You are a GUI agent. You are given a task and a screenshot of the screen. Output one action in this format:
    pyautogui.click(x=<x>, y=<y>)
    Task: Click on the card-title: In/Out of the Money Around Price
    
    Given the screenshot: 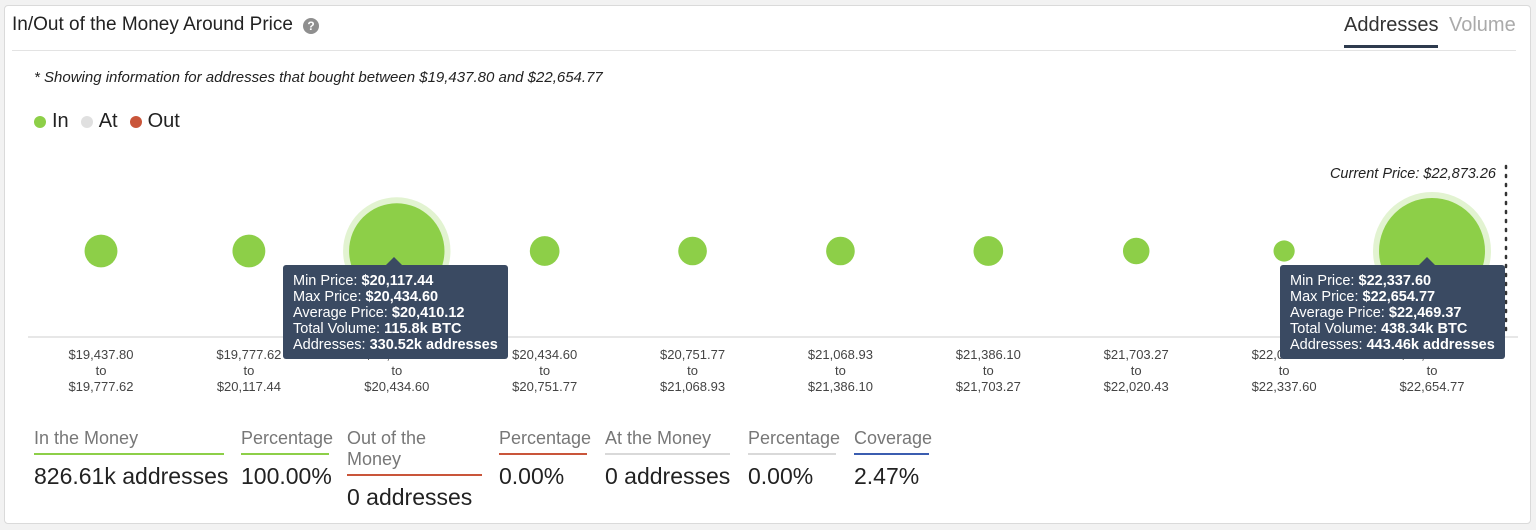 What is the action you would take?
    pyautogui.click(x=152, y=24)
    